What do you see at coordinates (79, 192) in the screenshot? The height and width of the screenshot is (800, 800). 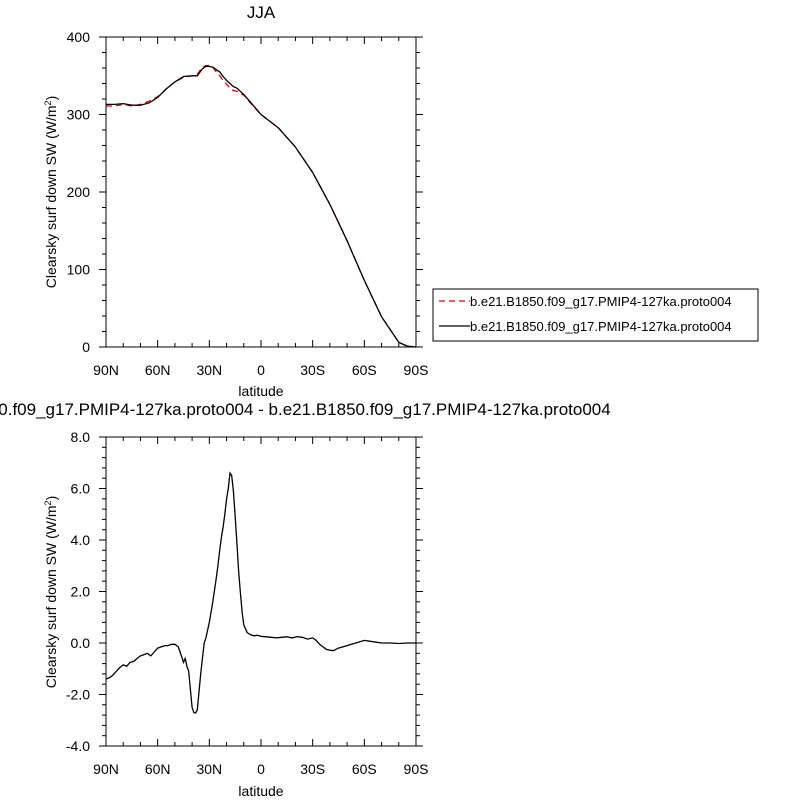 I see `y-tick-label: 200` at bounding box center [79, 192].